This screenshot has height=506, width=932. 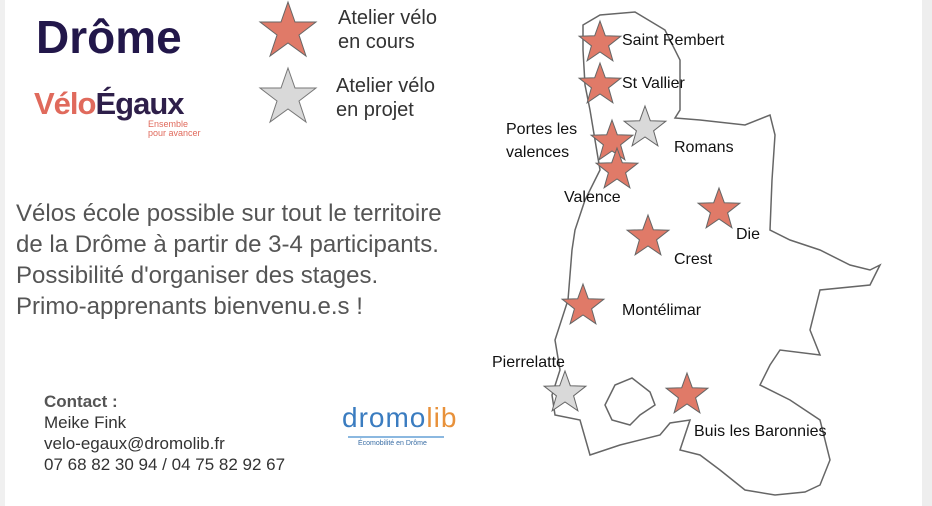 What do you see at coordinates (288, 95) in the screenshot?
I see `legend-star-icon-planned` at bounding box center [288, 95].